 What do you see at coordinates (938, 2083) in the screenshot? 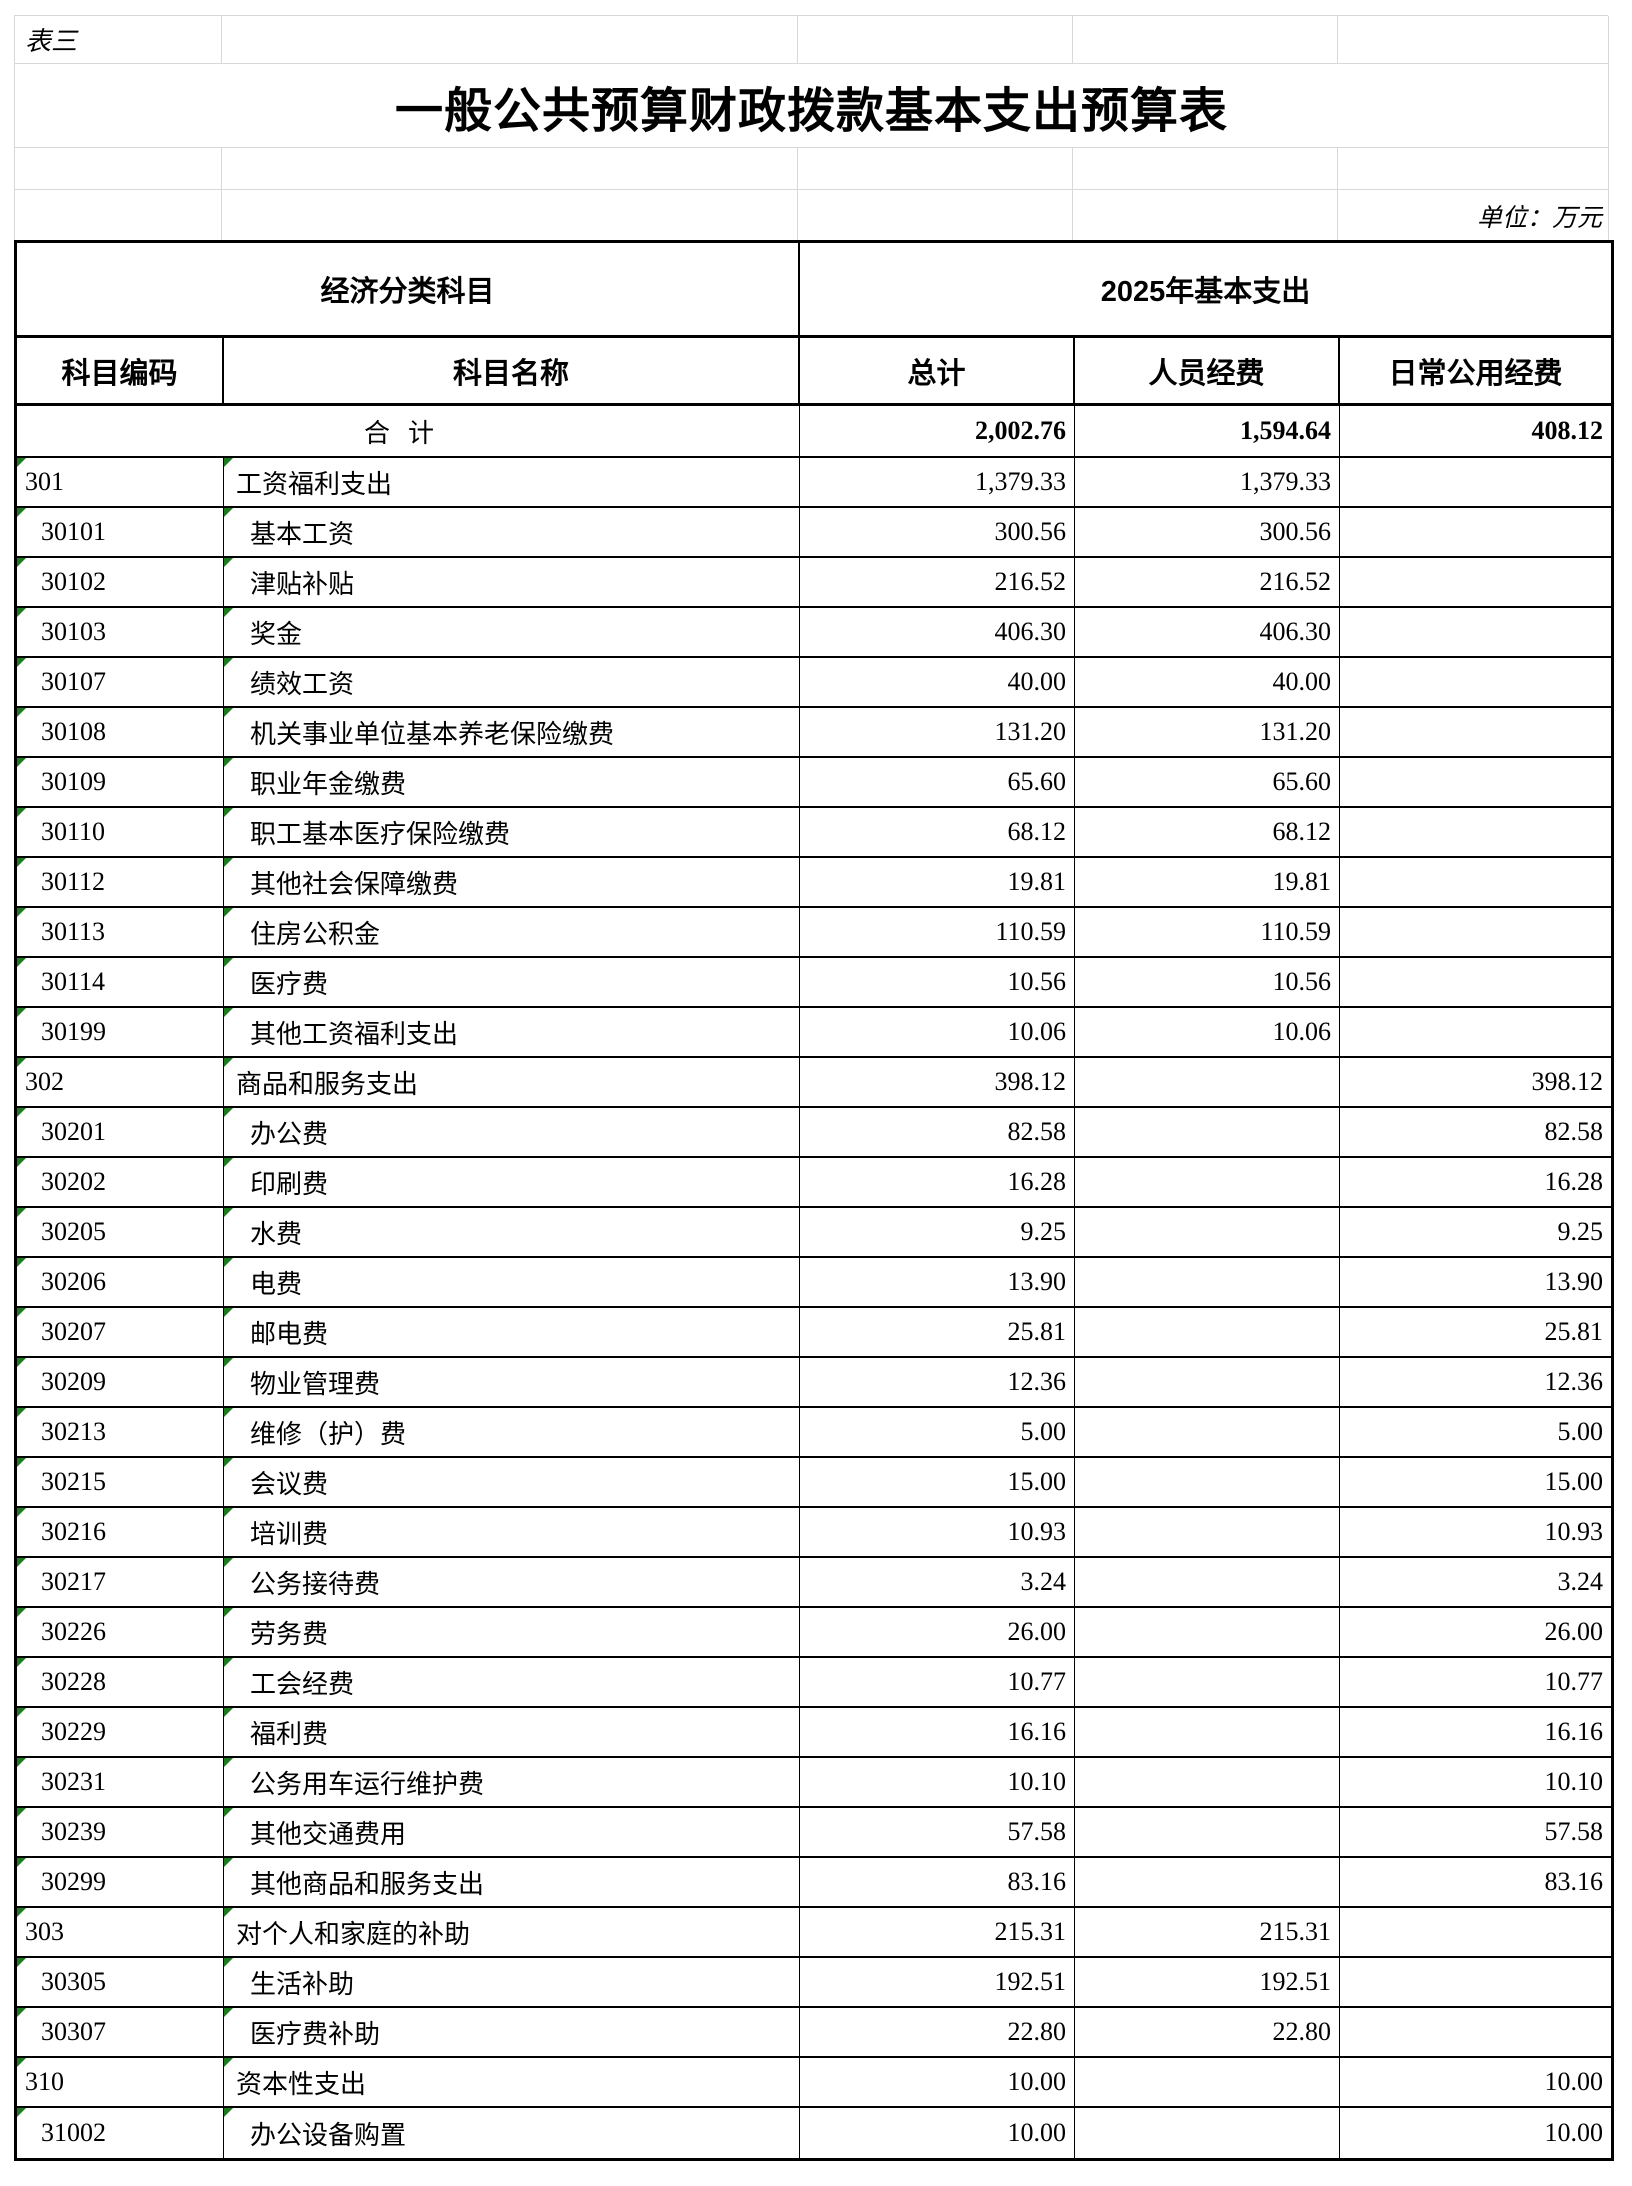
I see `total-value-cell: 10.00` at bounding box center [938, 2083].